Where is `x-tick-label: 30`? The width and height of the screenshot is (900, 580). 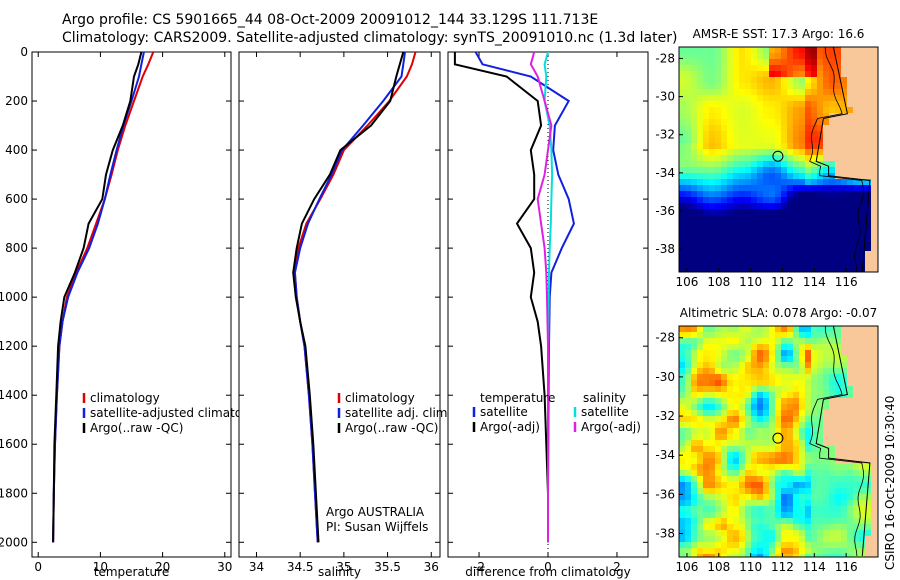
x-tick-label: 30 is located at coordinates (224, 567).